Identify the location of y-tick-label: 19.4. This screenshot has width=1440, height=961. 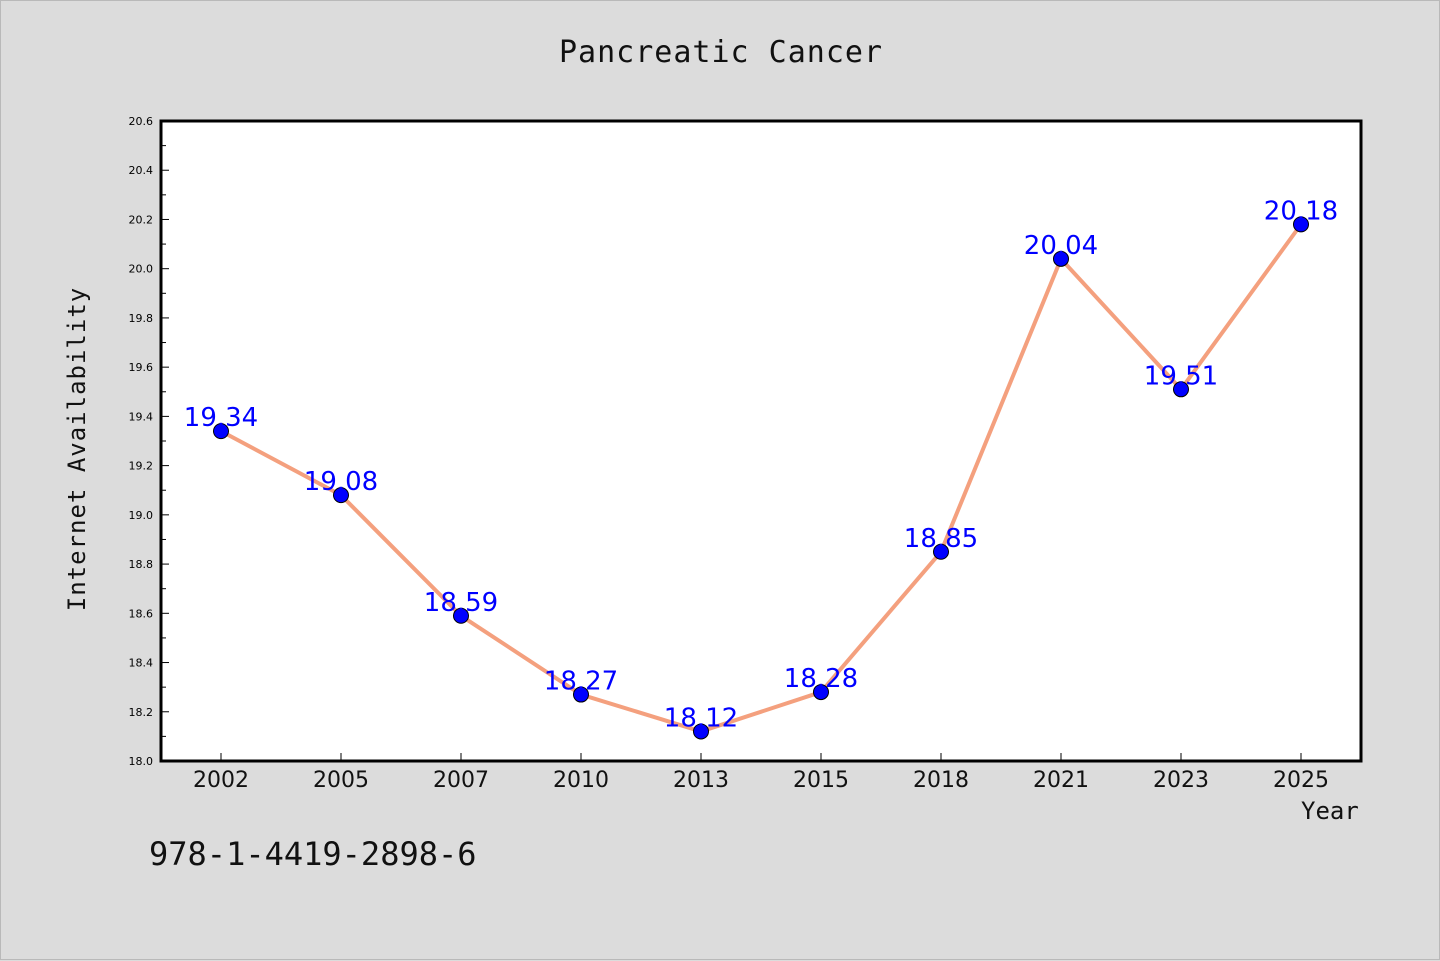
(141, 416).